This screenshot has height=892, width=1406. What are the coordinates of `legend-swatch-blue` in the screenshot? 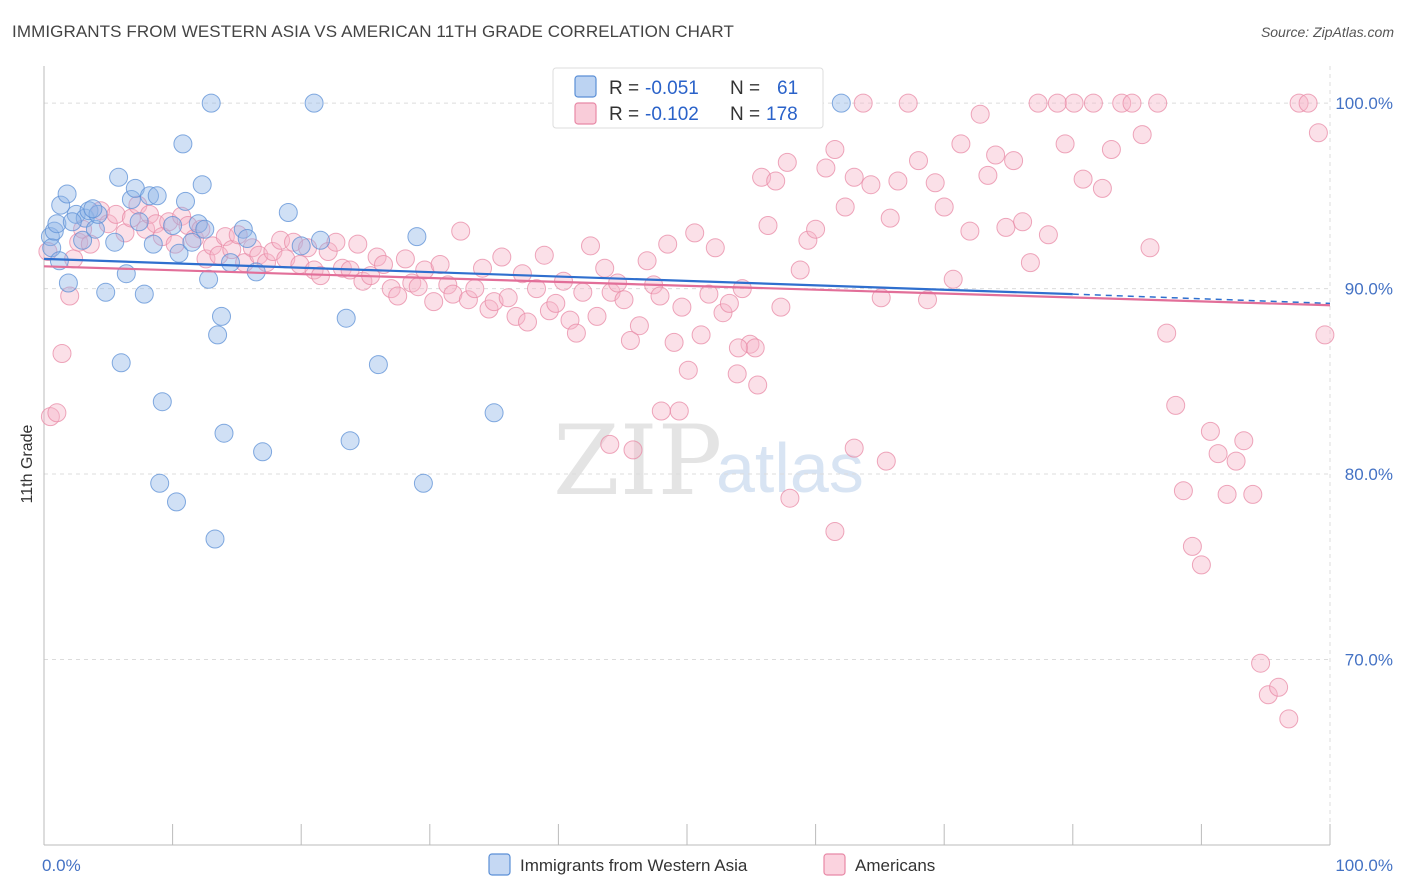 It's located at (585, 86).